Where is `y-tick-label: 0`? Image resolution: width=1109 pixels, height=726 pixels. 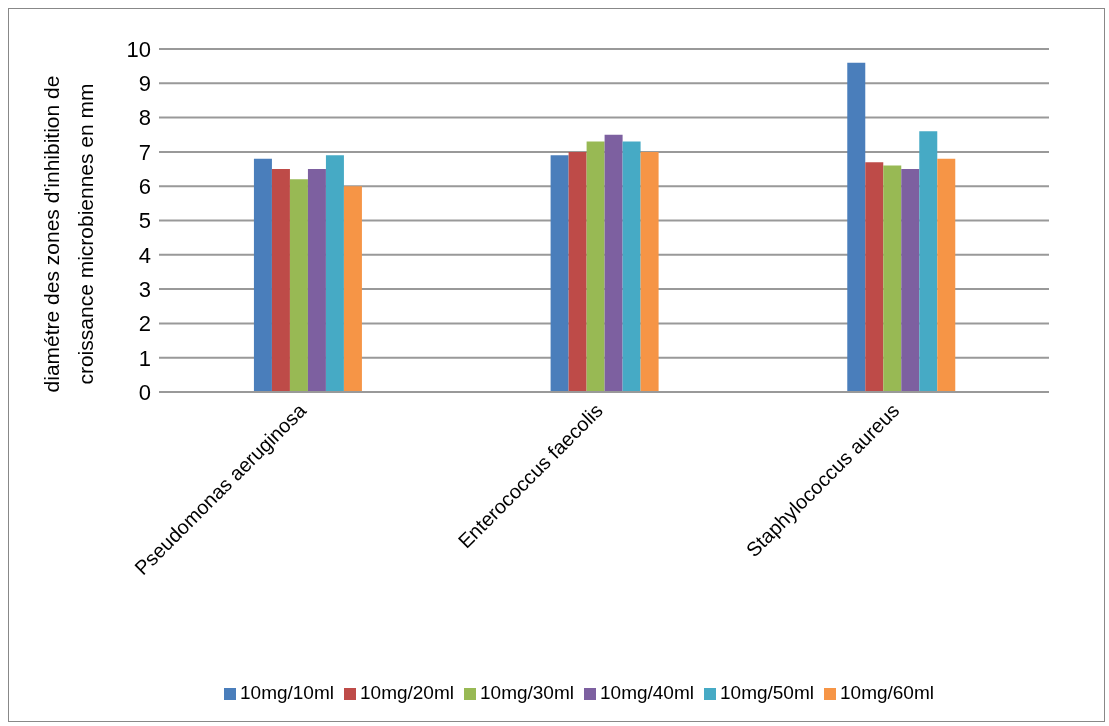 y-tick-label: 0 is located at coordinates (144, 392).